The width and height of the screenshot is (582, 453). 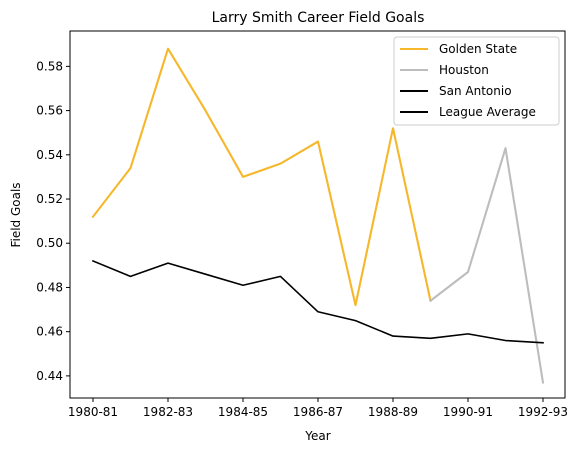 What do you see at coordinates (468, 412) in the screenshot?
I see `x-tick-label: 1990-91` at bounding box center [468, 412].